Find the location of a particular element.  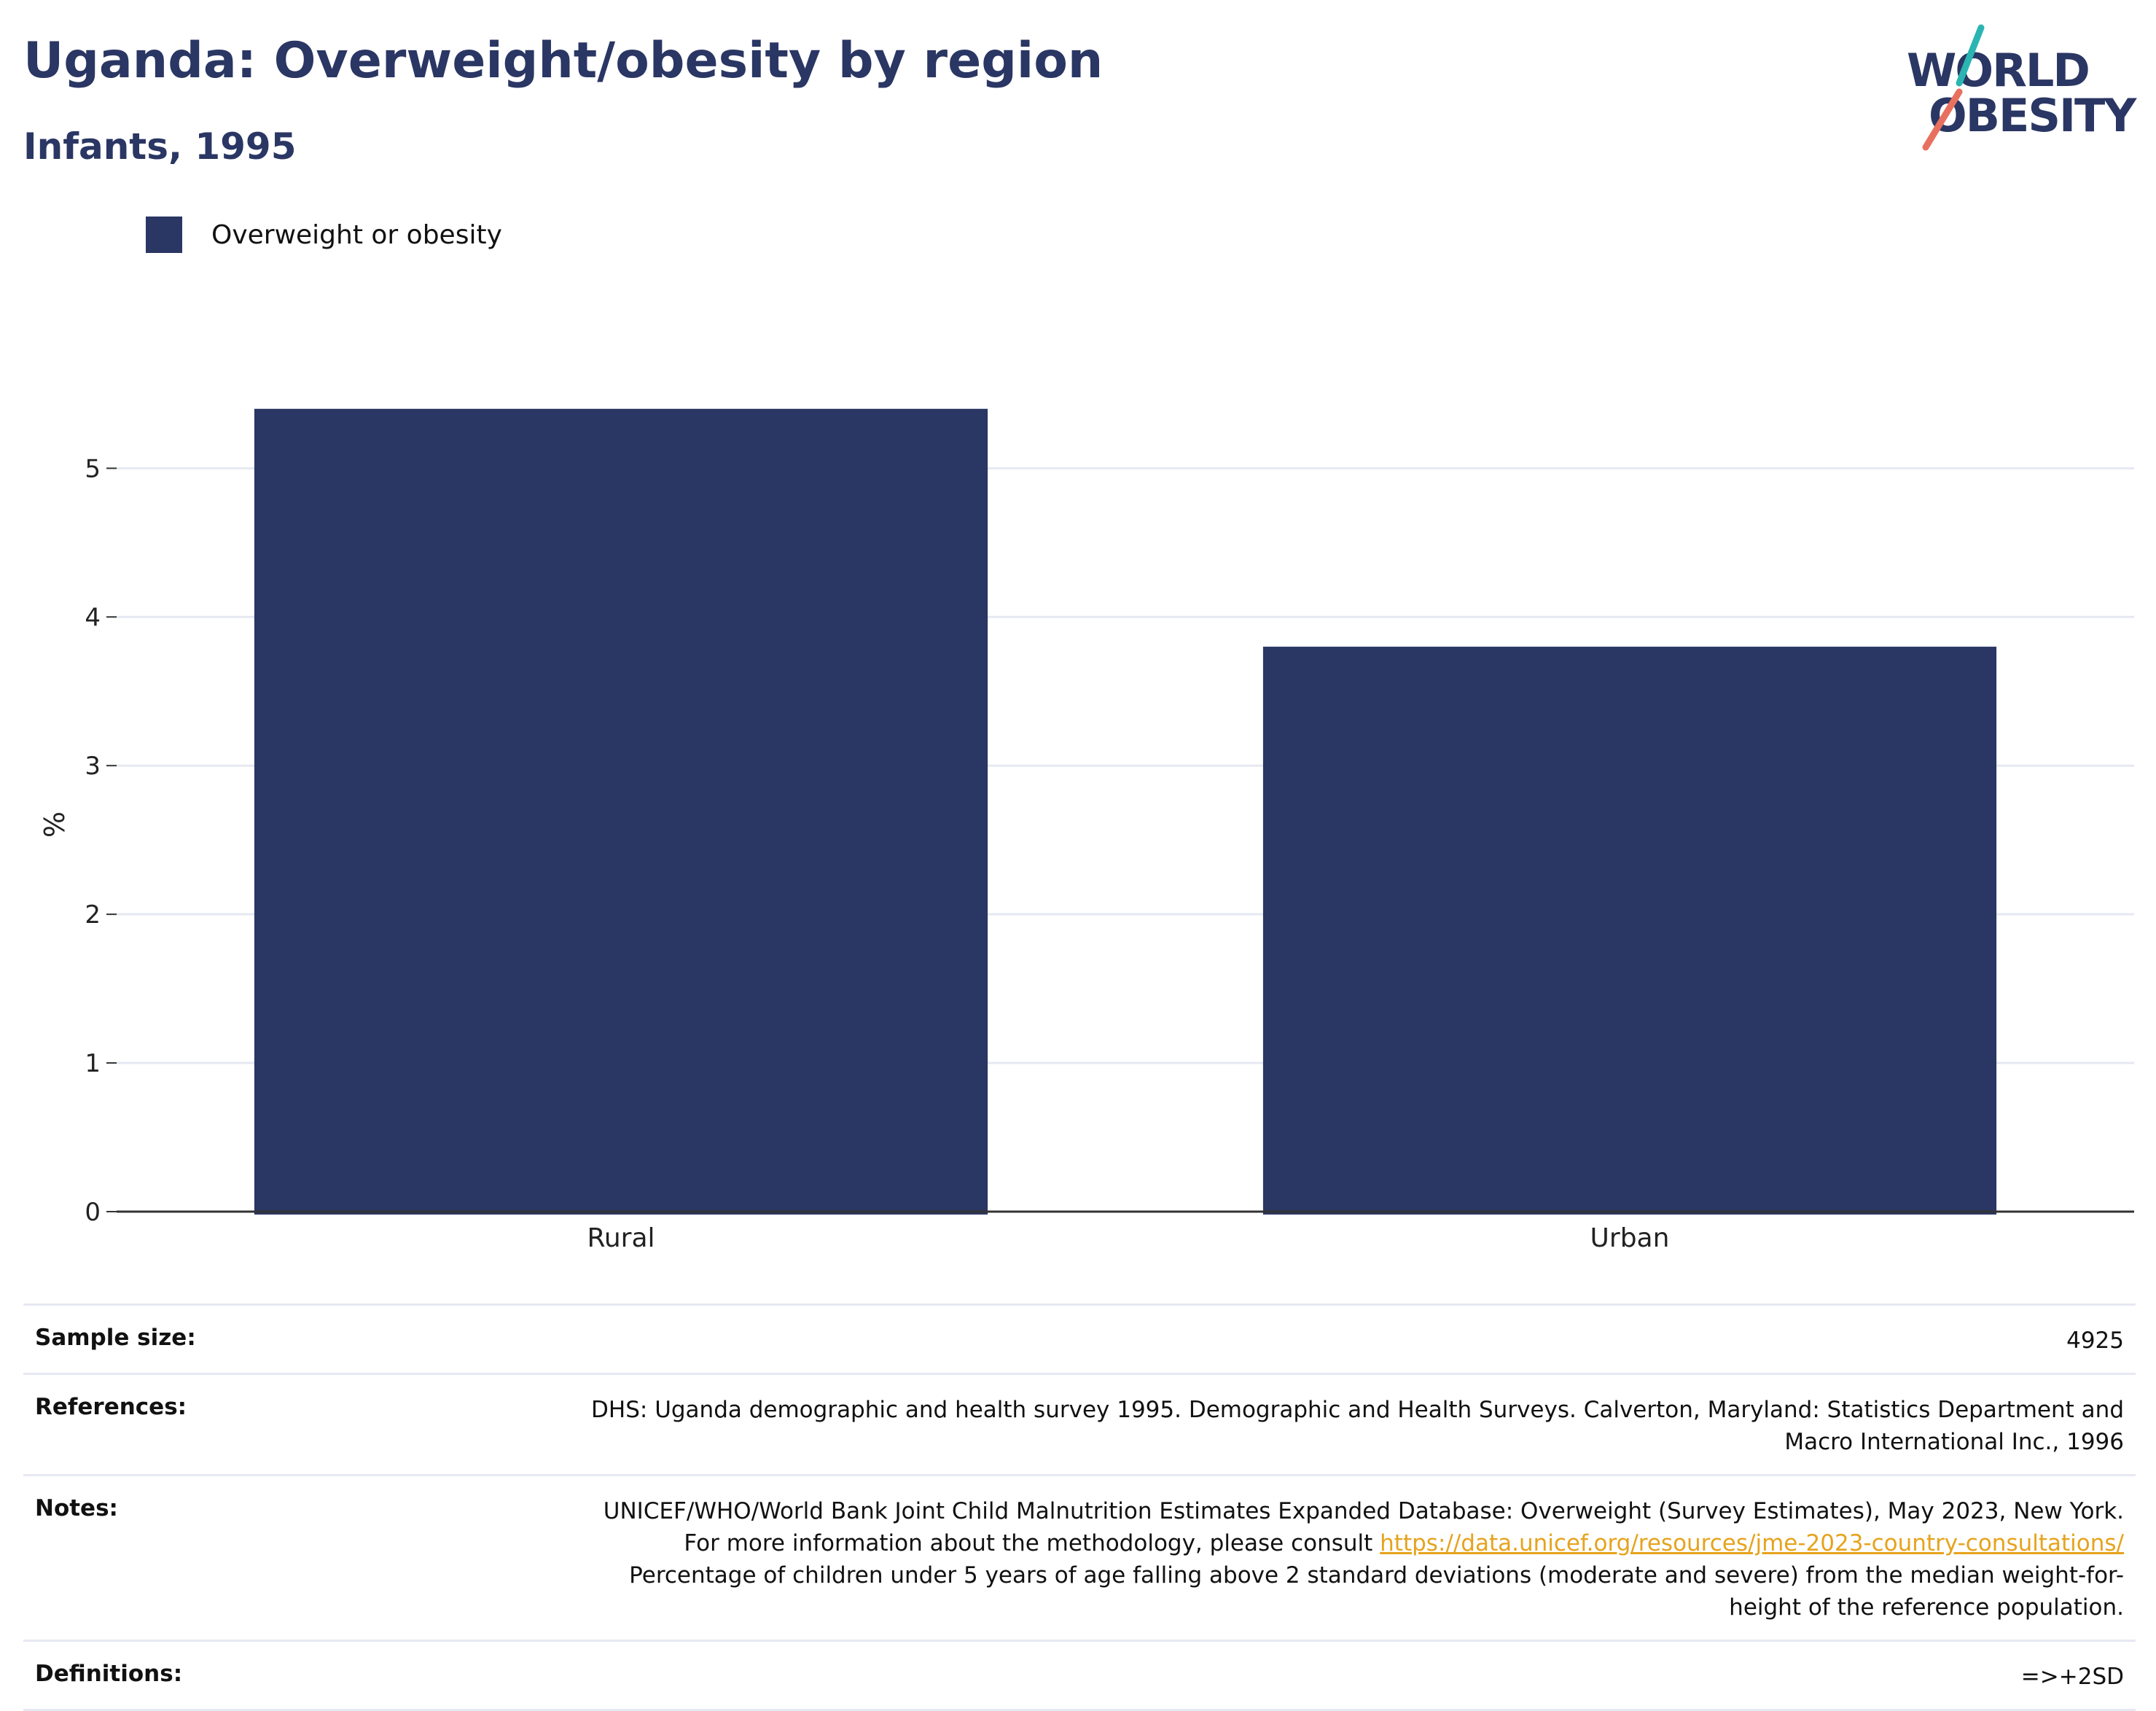

legend: Overweight or obesity is located at coordinates (324, 234).